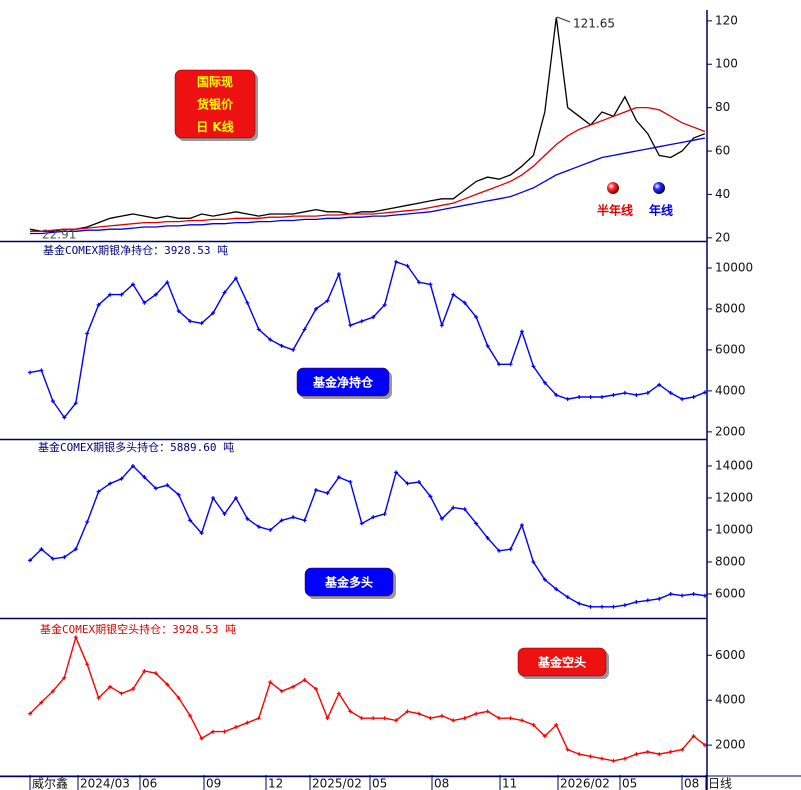 The image size is (801, 790). What do you see at coordinates (275, 783) in the screenshot?
I see `x-tick-label: 12` at bounding box center [275, 783].